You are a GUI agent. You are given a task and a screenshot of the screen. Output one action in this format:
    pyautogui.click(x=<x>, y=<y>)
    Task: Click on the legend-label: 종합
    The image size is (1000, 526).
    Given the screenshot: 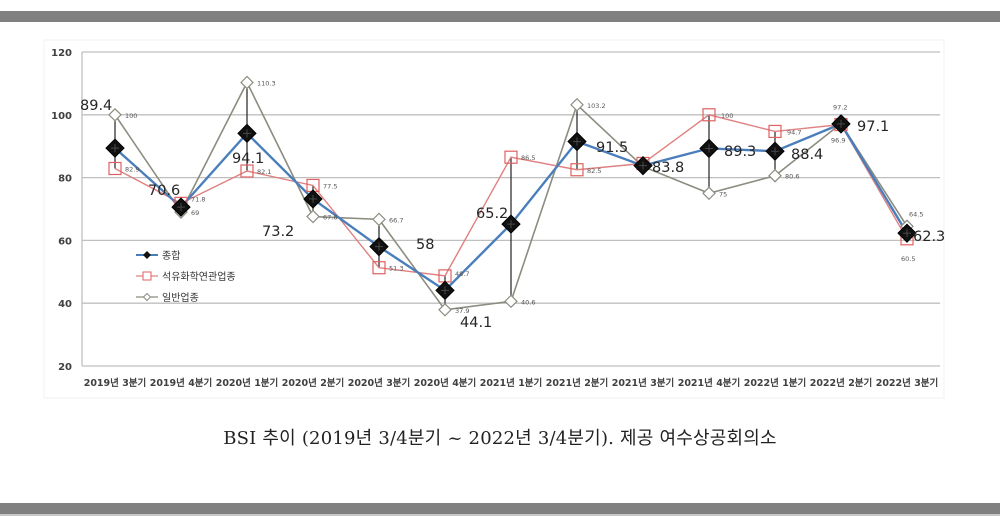 What is the action you would take?
    pyautogui.click(x=171, y=256)
    